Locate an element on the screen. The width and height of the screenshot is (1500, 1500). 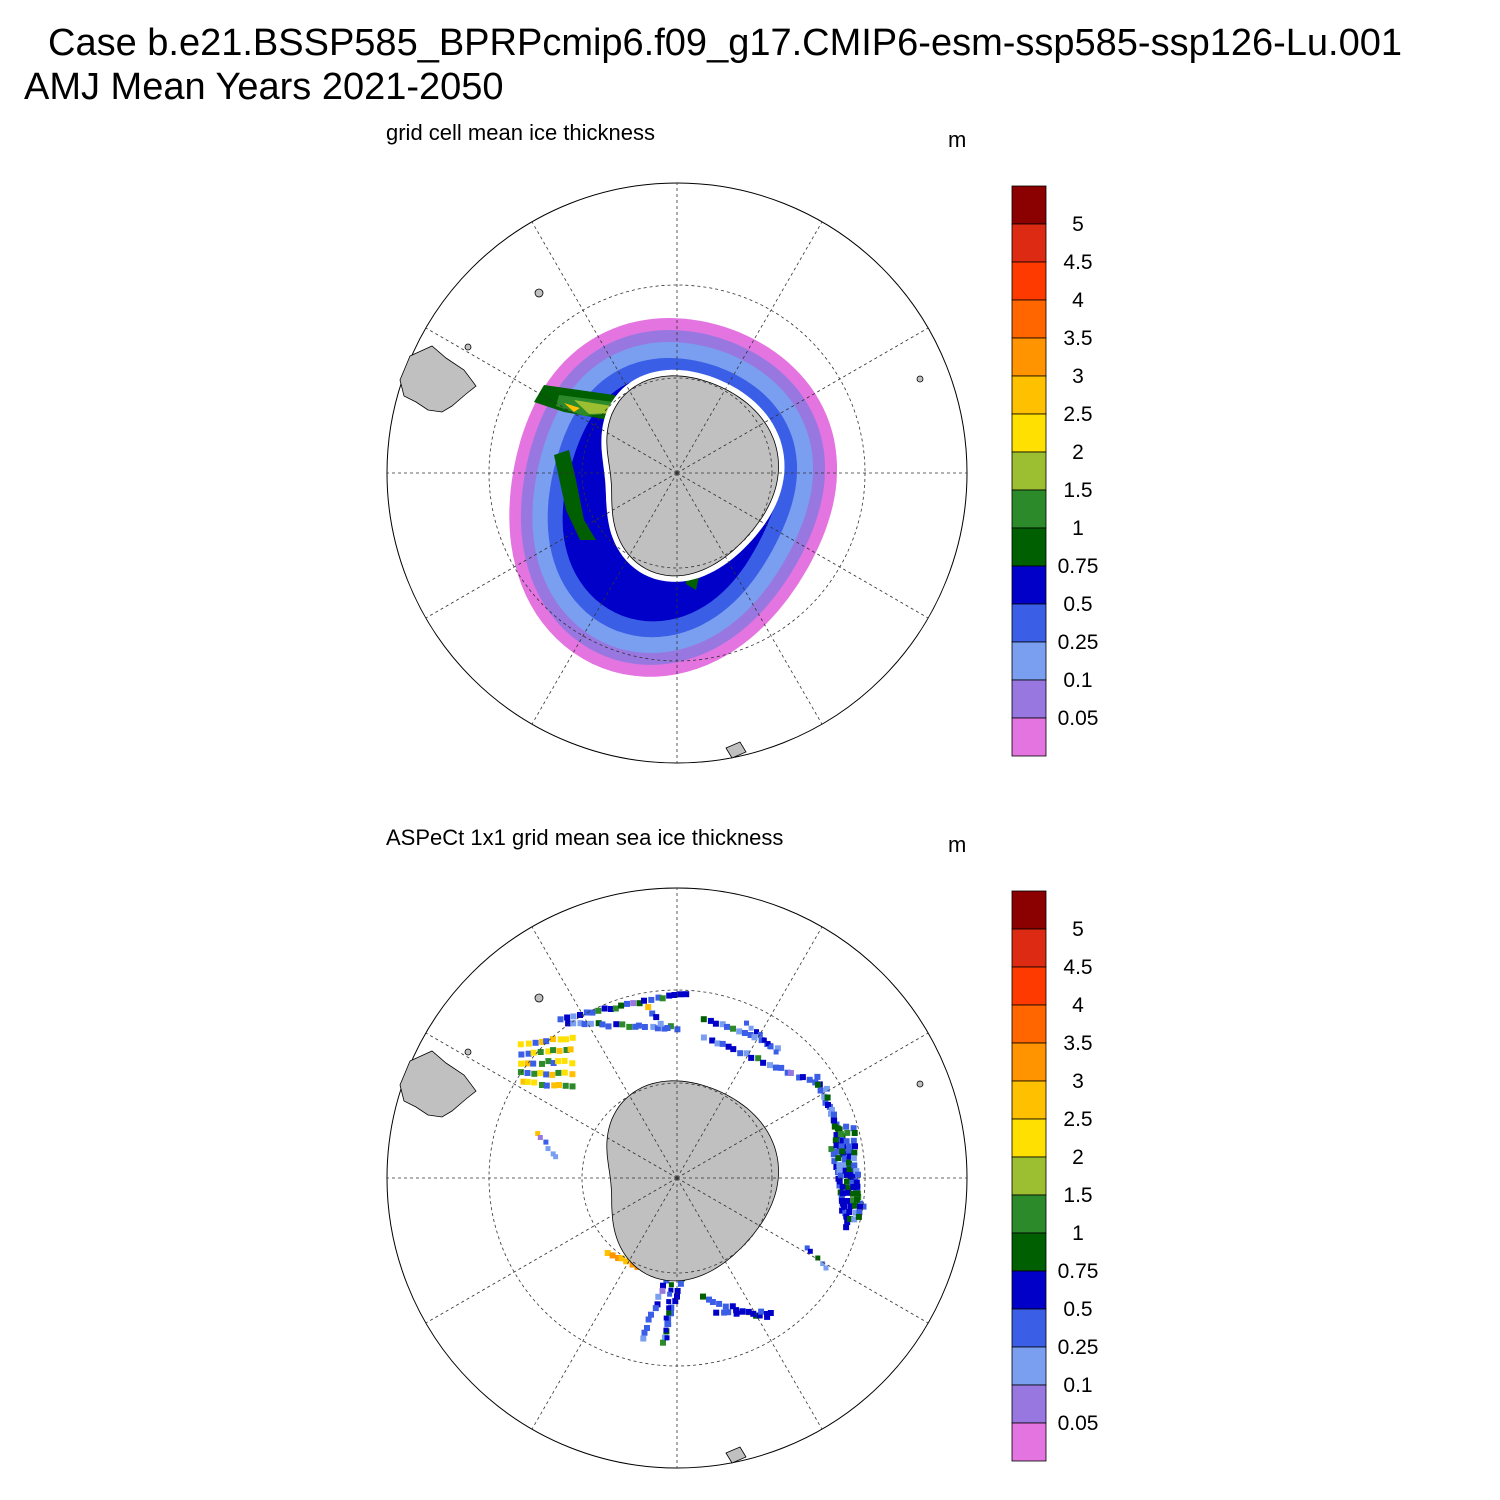
colorbar-tick-label: 0.75 is located at coordinates (1078, 566).